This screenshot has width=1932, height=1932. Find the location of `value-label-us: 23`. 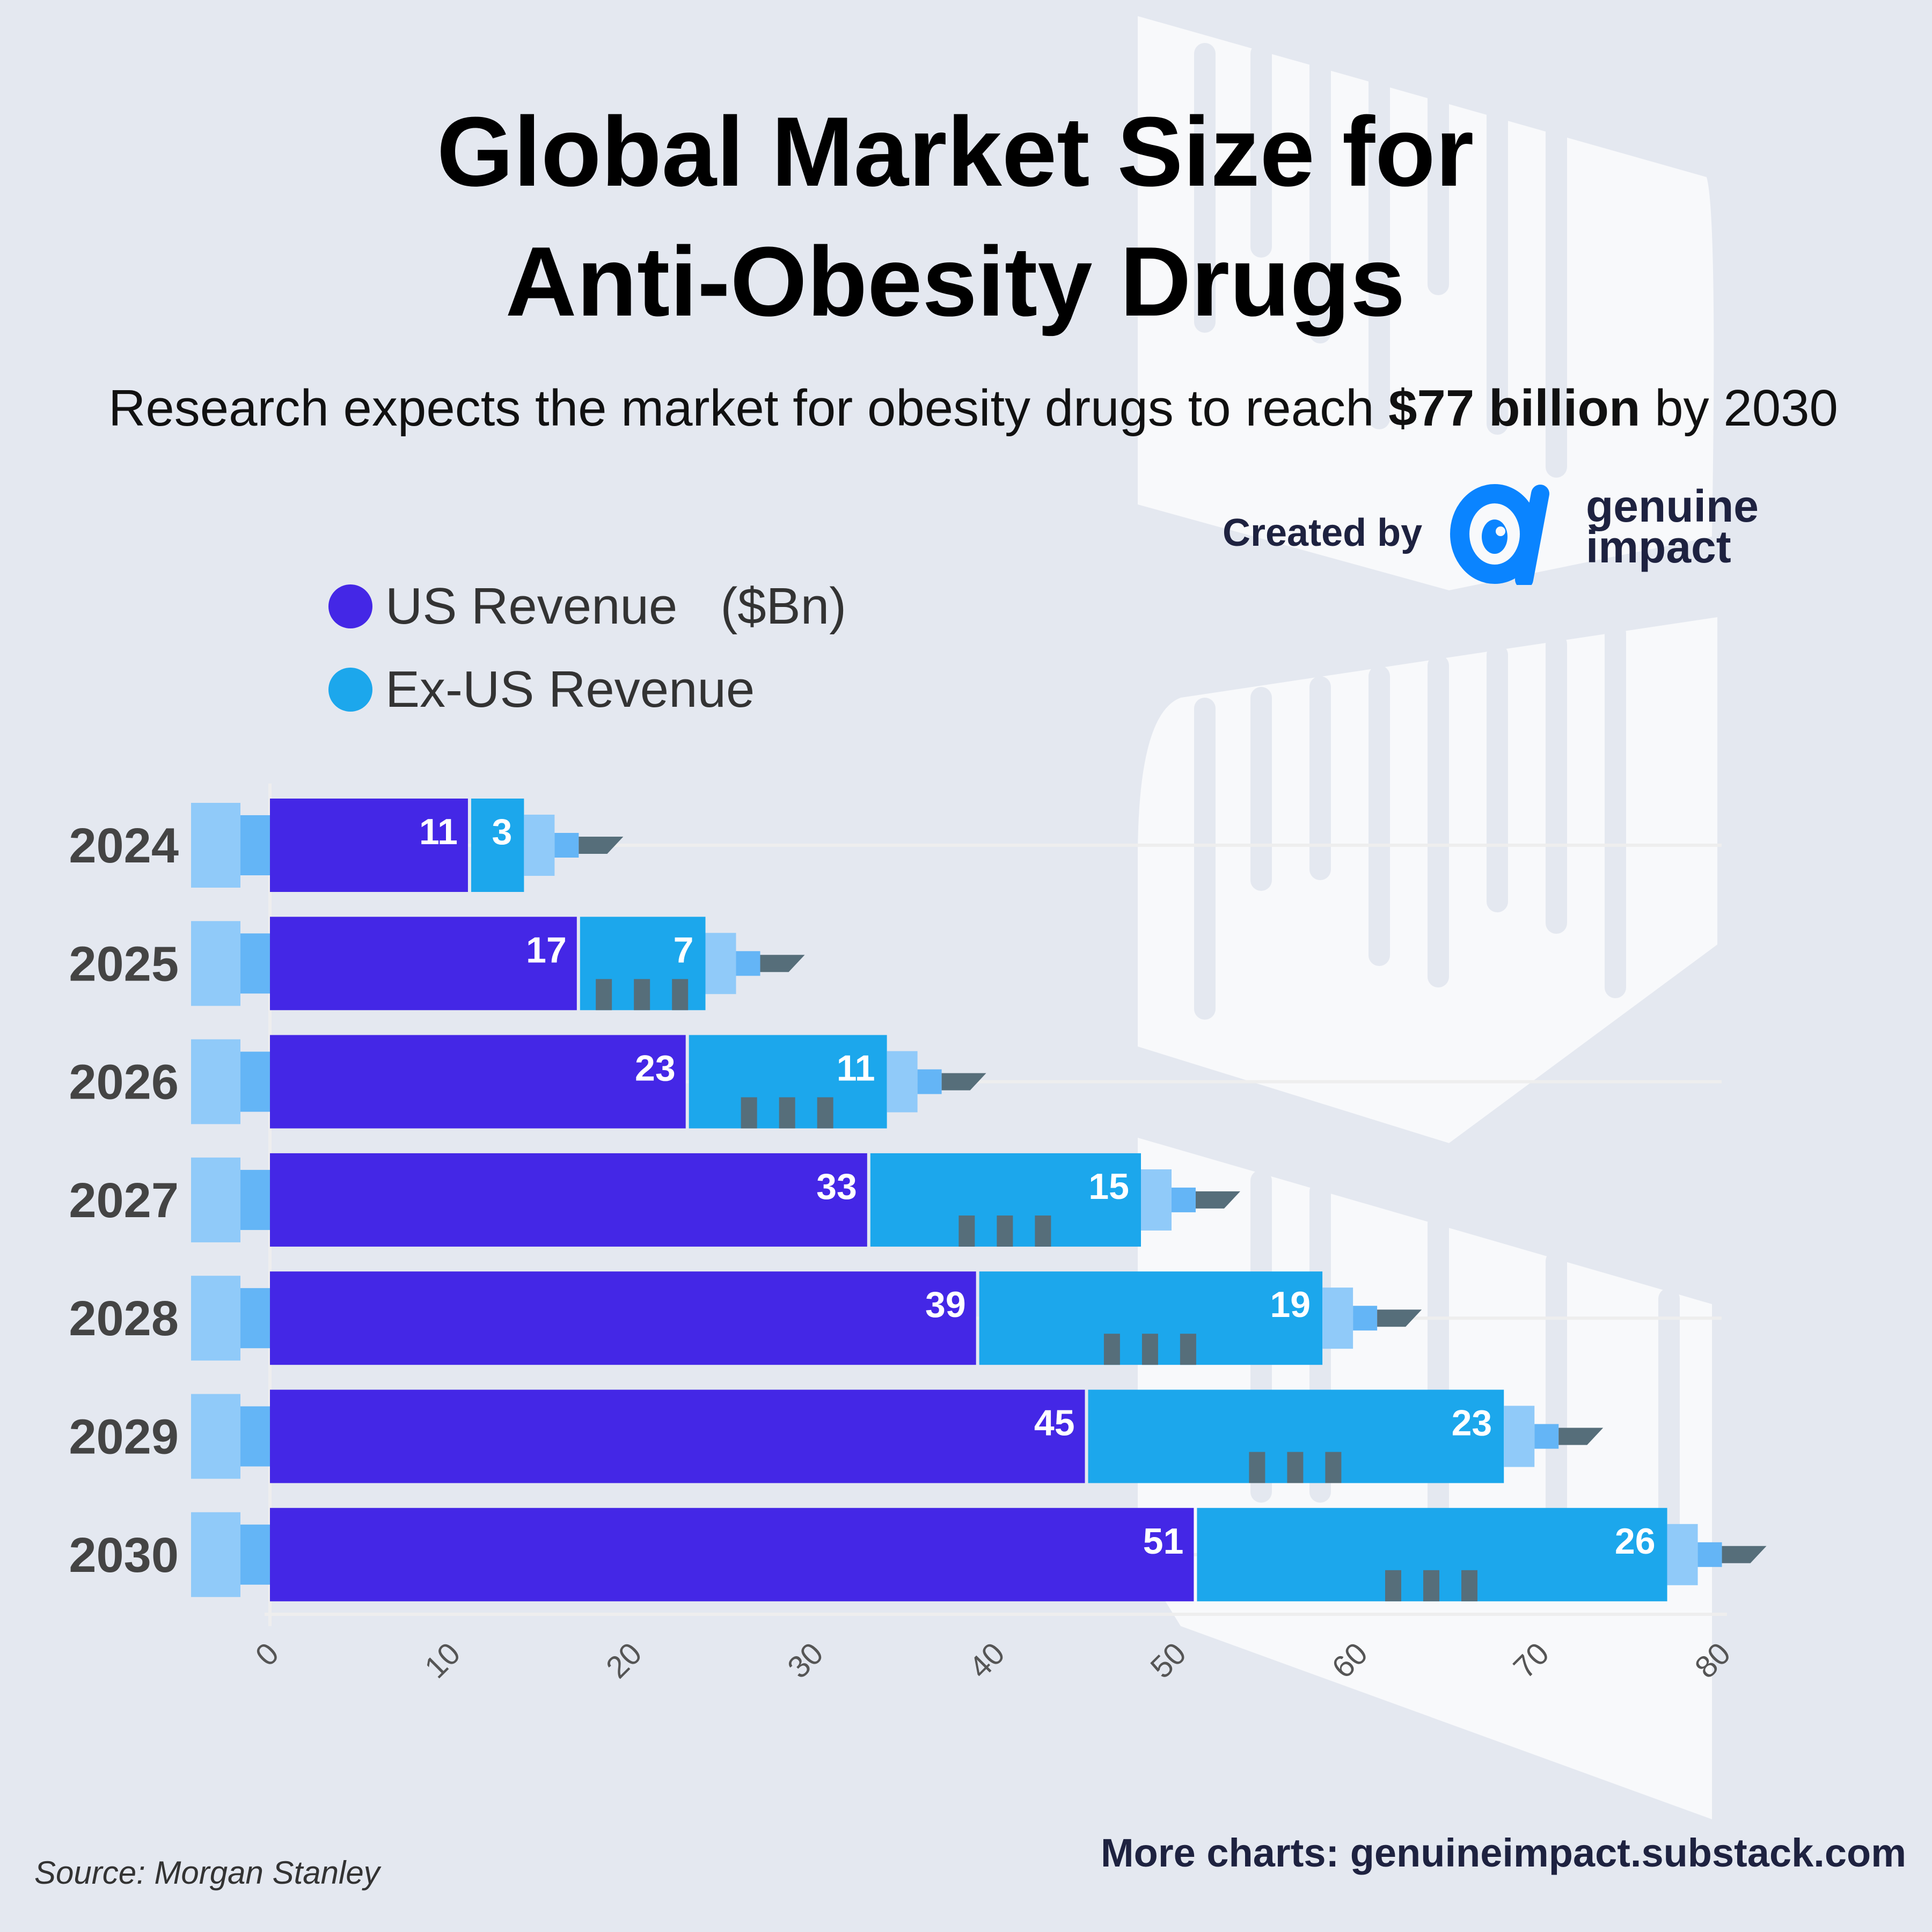

value-label-us: 23 is located at coordinates (655, 1068).